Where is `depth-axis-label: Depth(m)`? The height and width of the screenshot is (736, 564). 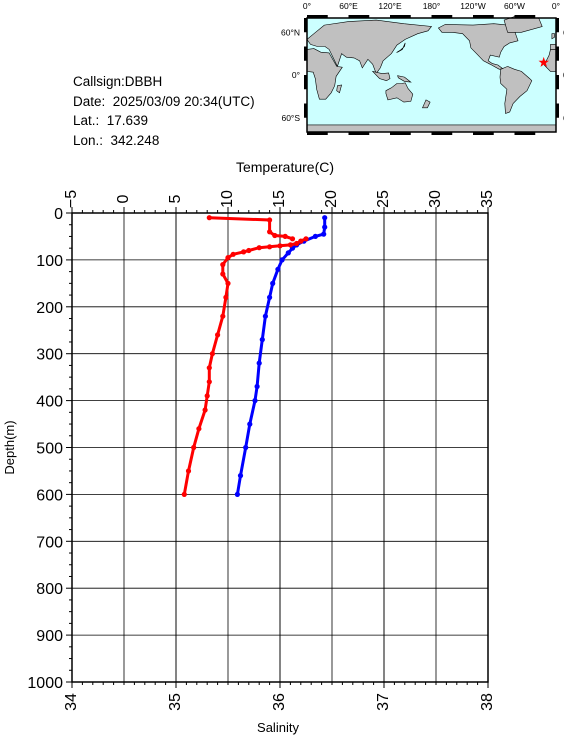 depth-axis-label: Depth(m) is located at coordinates (9, 447).